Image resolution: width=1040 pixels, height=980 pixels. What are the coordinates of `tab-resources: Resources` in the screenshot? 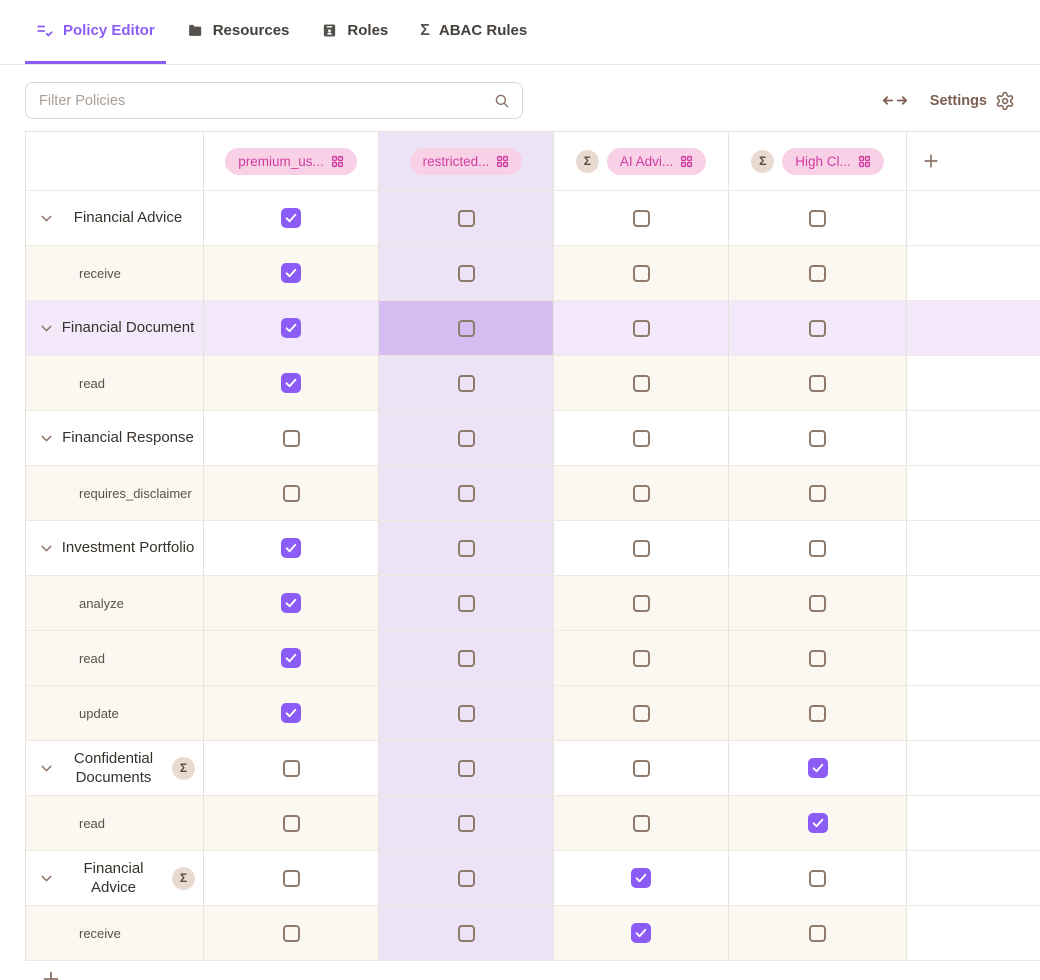 It's located at (238, 32).